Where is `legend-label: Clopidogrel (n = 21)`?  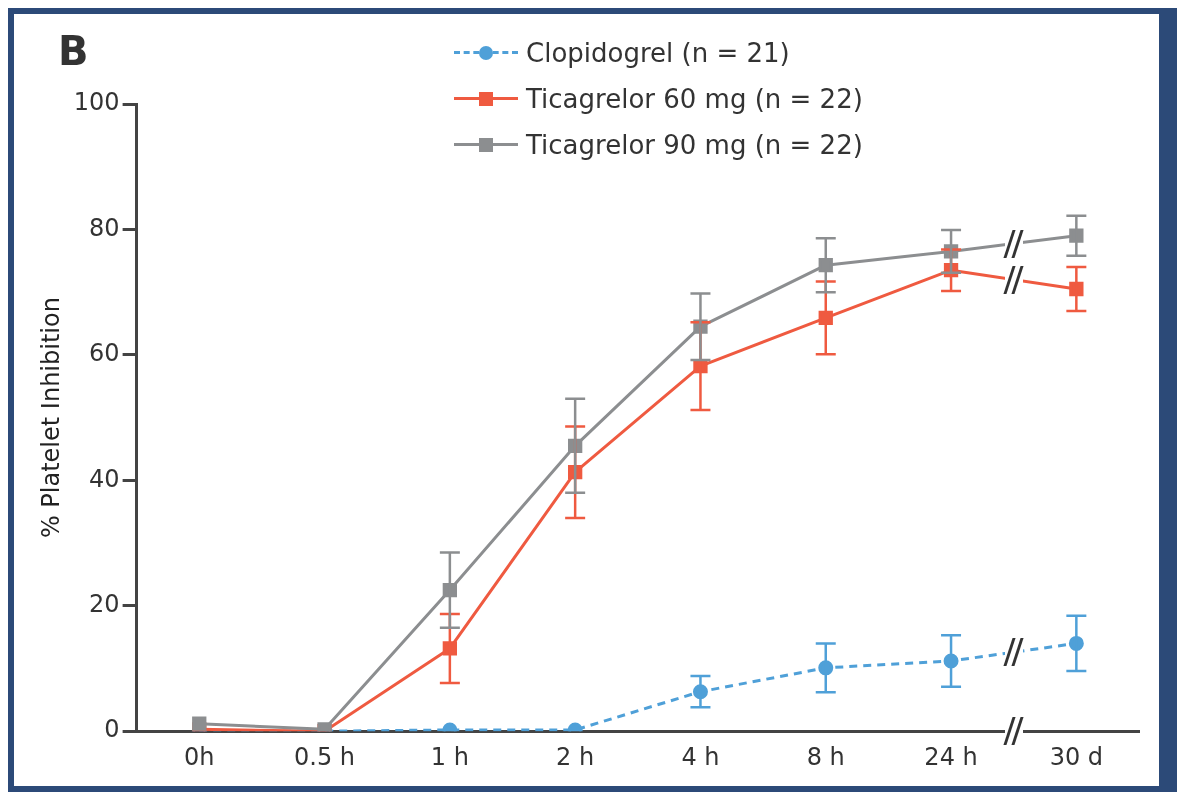 legend-label: Clopidogrel (n = 21) is located at coordinates (658, 53).